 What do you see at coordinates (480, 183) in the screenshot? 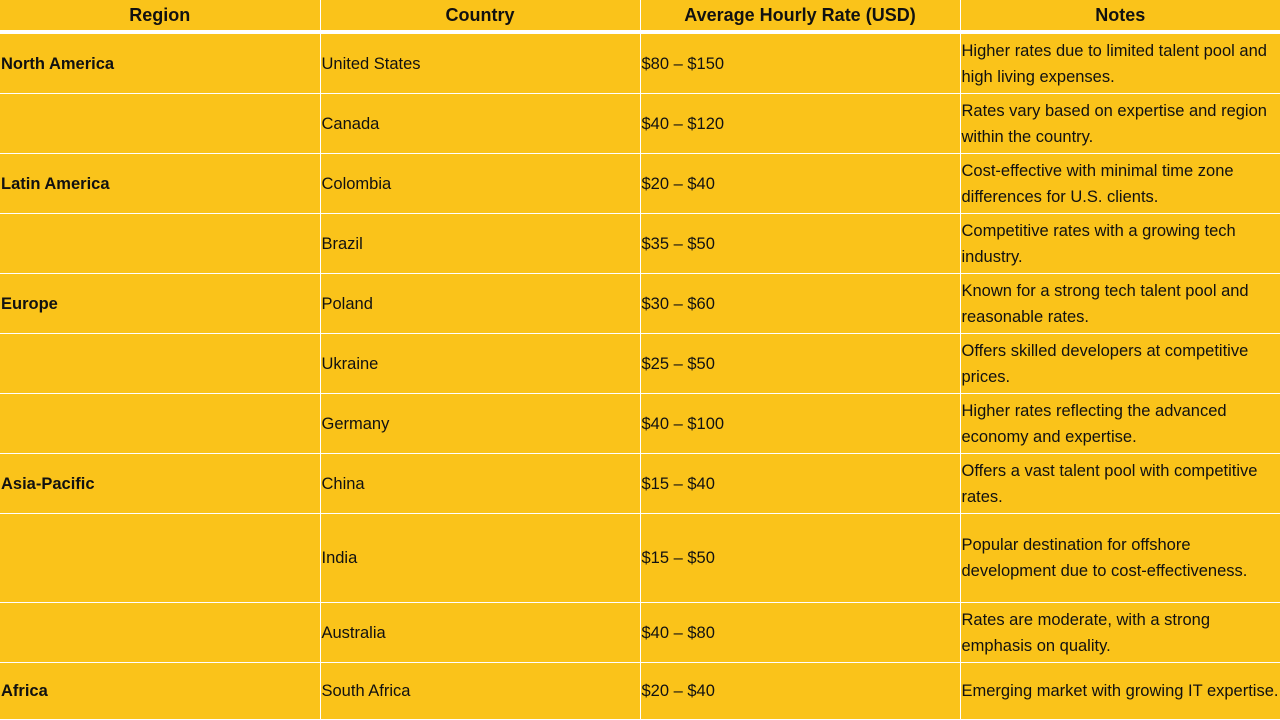
I see `country-cell: Colombia` at bounding box center [480, 183].